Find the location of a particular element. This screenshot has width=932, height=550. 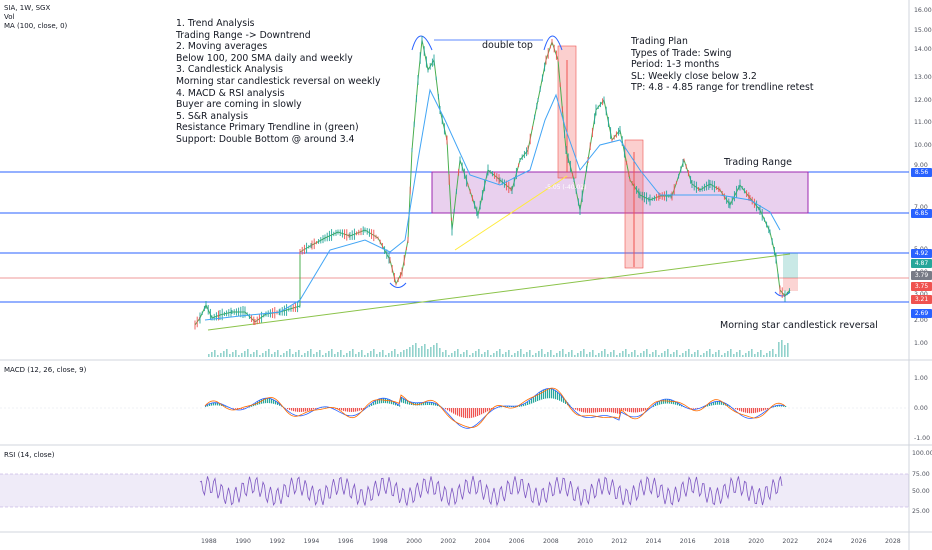

stop-loss-zone is located at coordinates (790, 284).